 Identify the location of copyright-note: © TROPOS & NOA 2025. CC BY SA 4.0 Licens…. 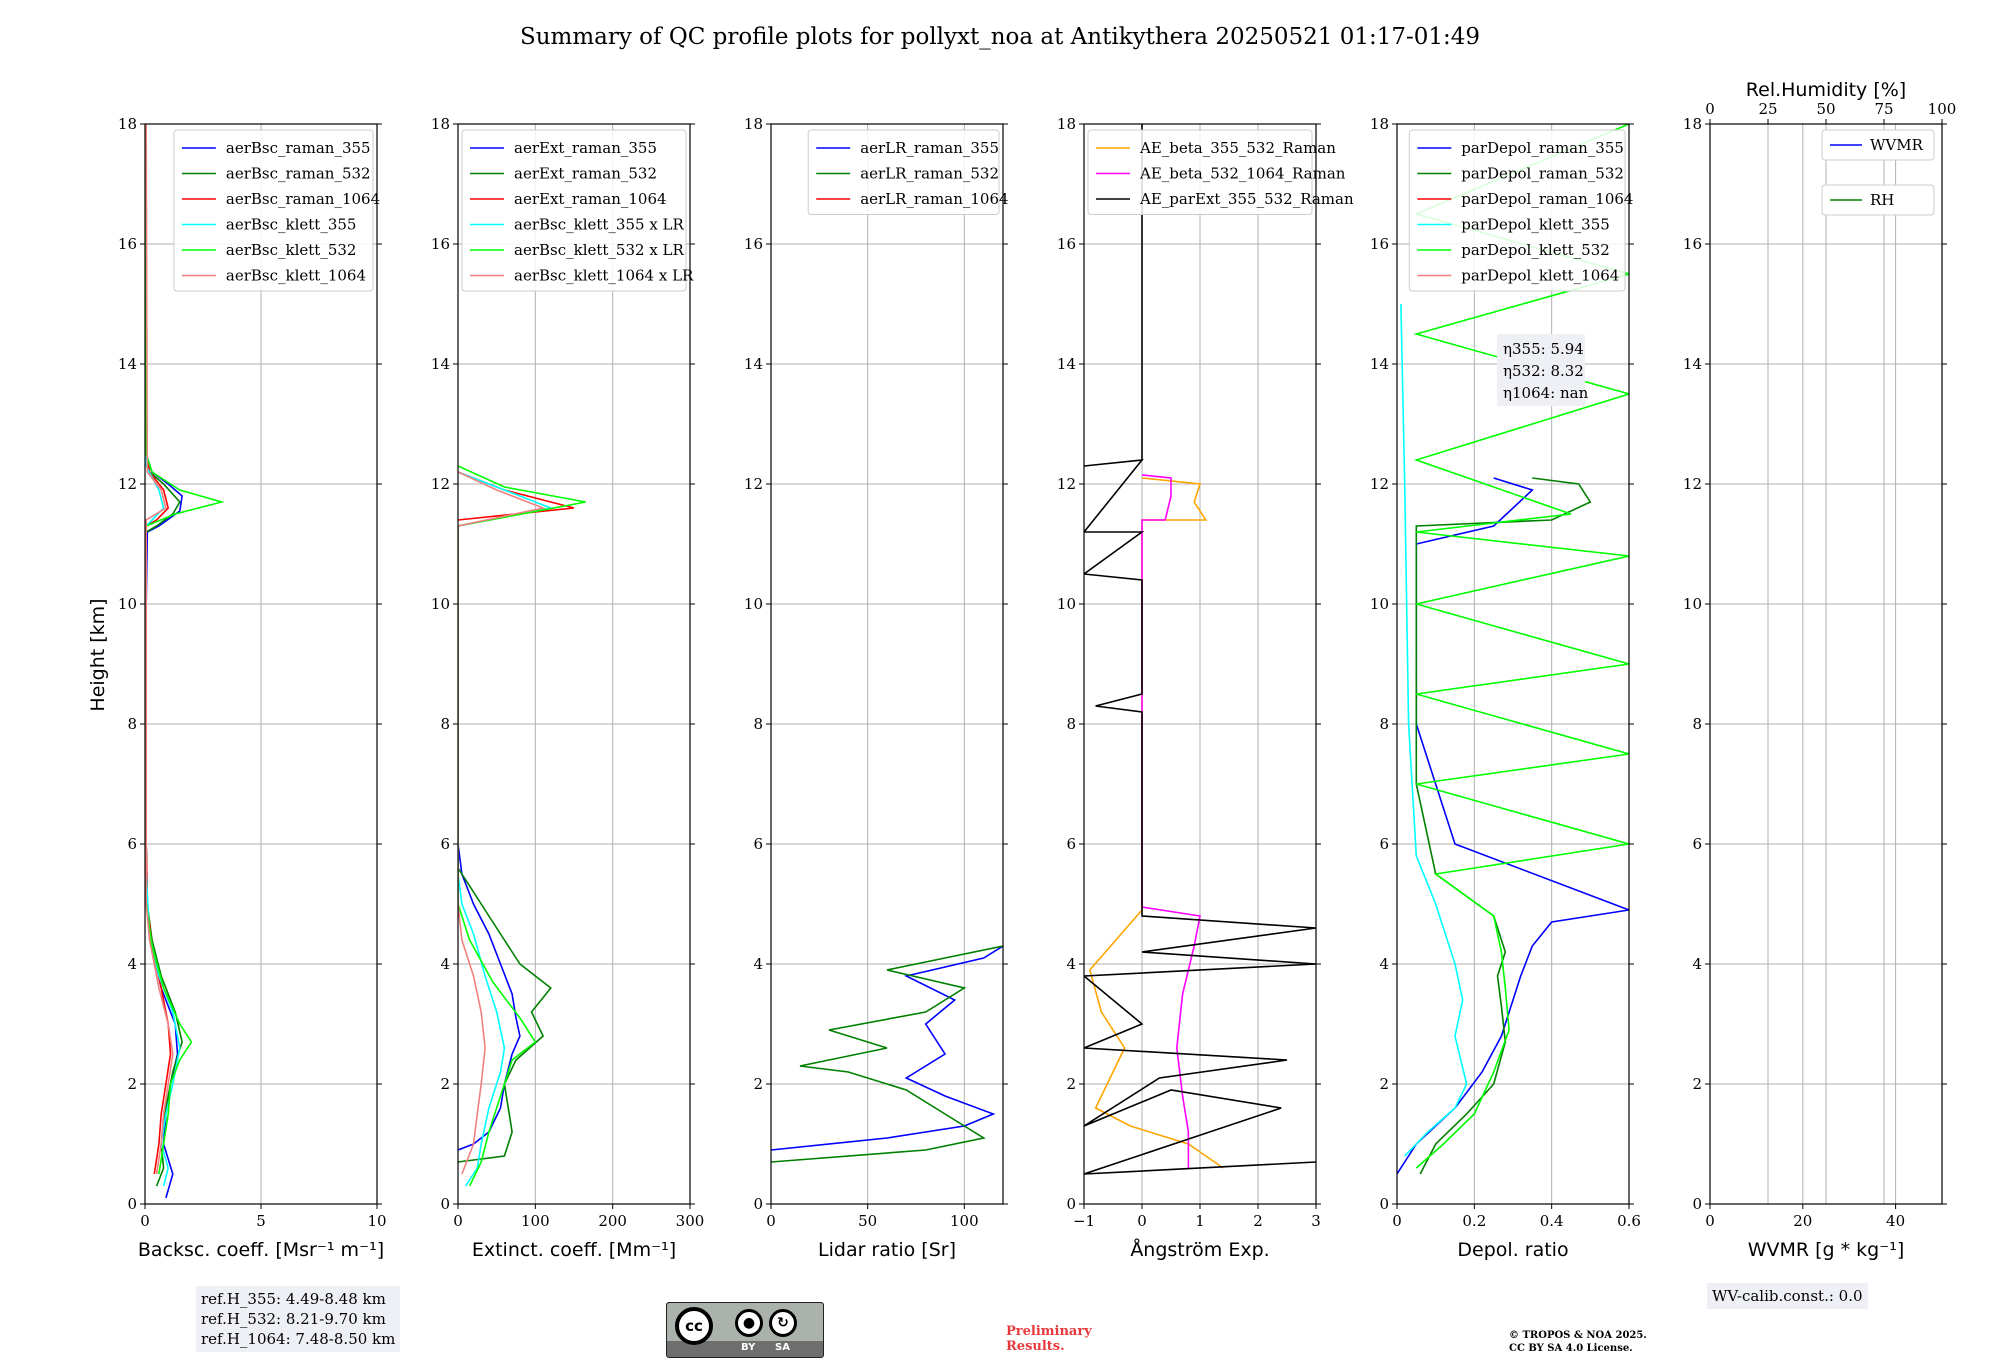
(1578, 1342).